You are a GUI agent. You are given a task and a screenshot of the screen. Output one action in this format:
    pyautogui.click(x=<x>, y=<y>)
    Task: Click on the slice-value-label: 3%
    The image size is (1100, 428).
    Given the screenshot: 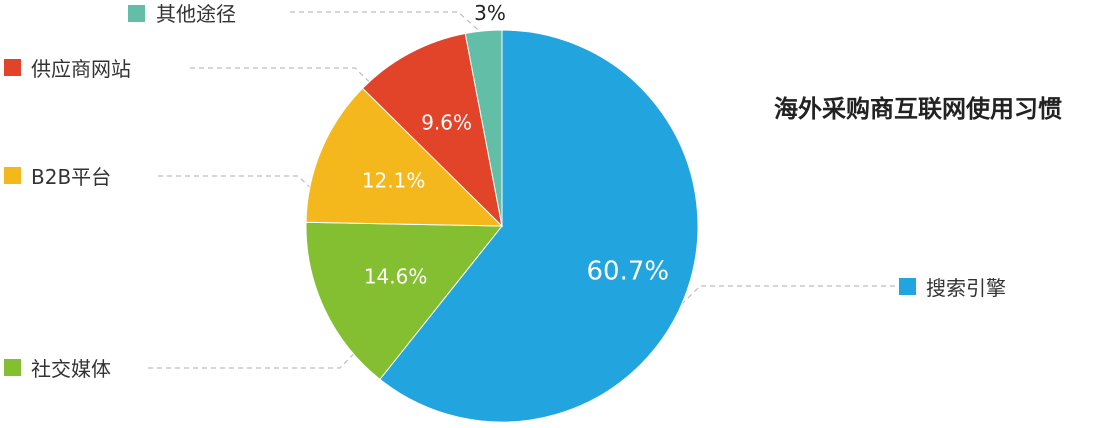 What is the action you would take?
    pyautogui.click(x=490, y=13)
    